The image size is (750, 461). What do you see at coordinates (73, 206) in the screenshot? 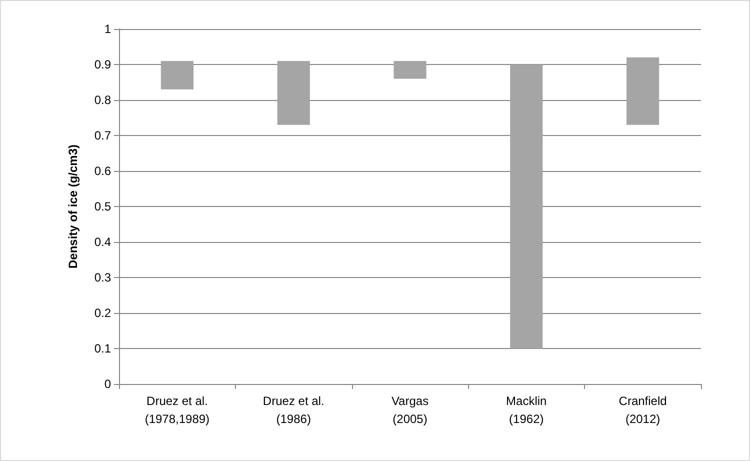
I see `y-axis-title: Density of ice (g/cm3)` at bounding box center [73, 206].